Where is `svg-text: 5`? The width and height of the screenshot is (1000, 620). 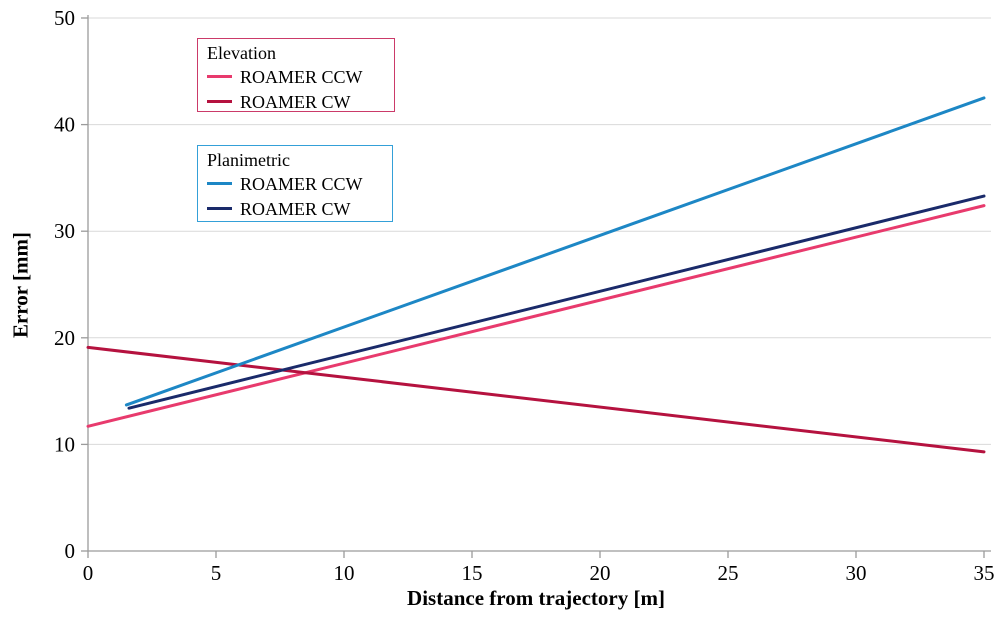 svg-text: 5 is located at coordinates (216, 573).